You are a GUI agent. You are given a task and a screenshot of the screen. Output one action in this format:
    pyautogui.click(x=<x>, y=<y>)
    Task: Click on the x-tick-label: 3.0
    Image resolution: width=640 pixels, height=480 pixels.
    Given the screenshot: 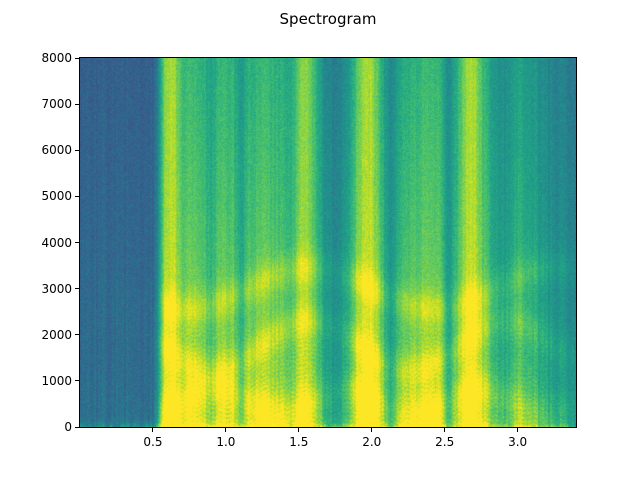 What is the action you would take?
    pyautogui.click(x=518, y=442)
    